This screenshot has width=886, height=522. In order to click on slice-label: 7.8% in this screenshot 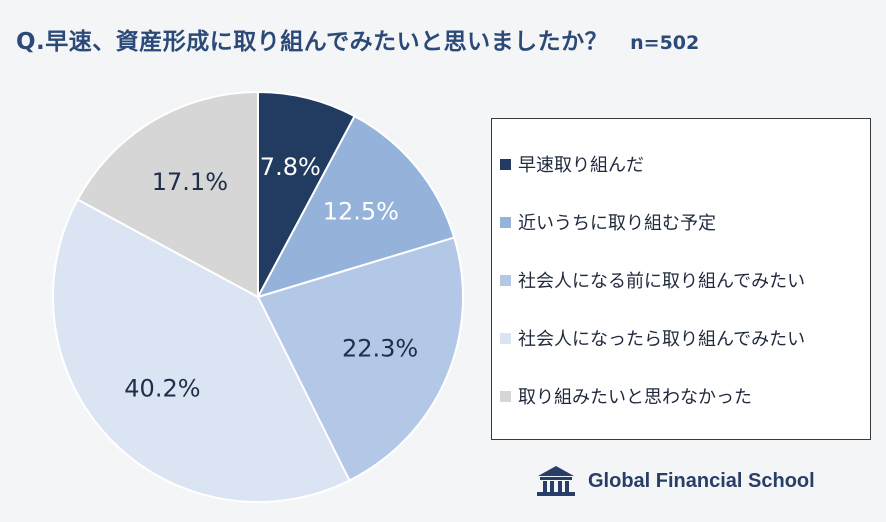, I will do `click(290, 167)`.